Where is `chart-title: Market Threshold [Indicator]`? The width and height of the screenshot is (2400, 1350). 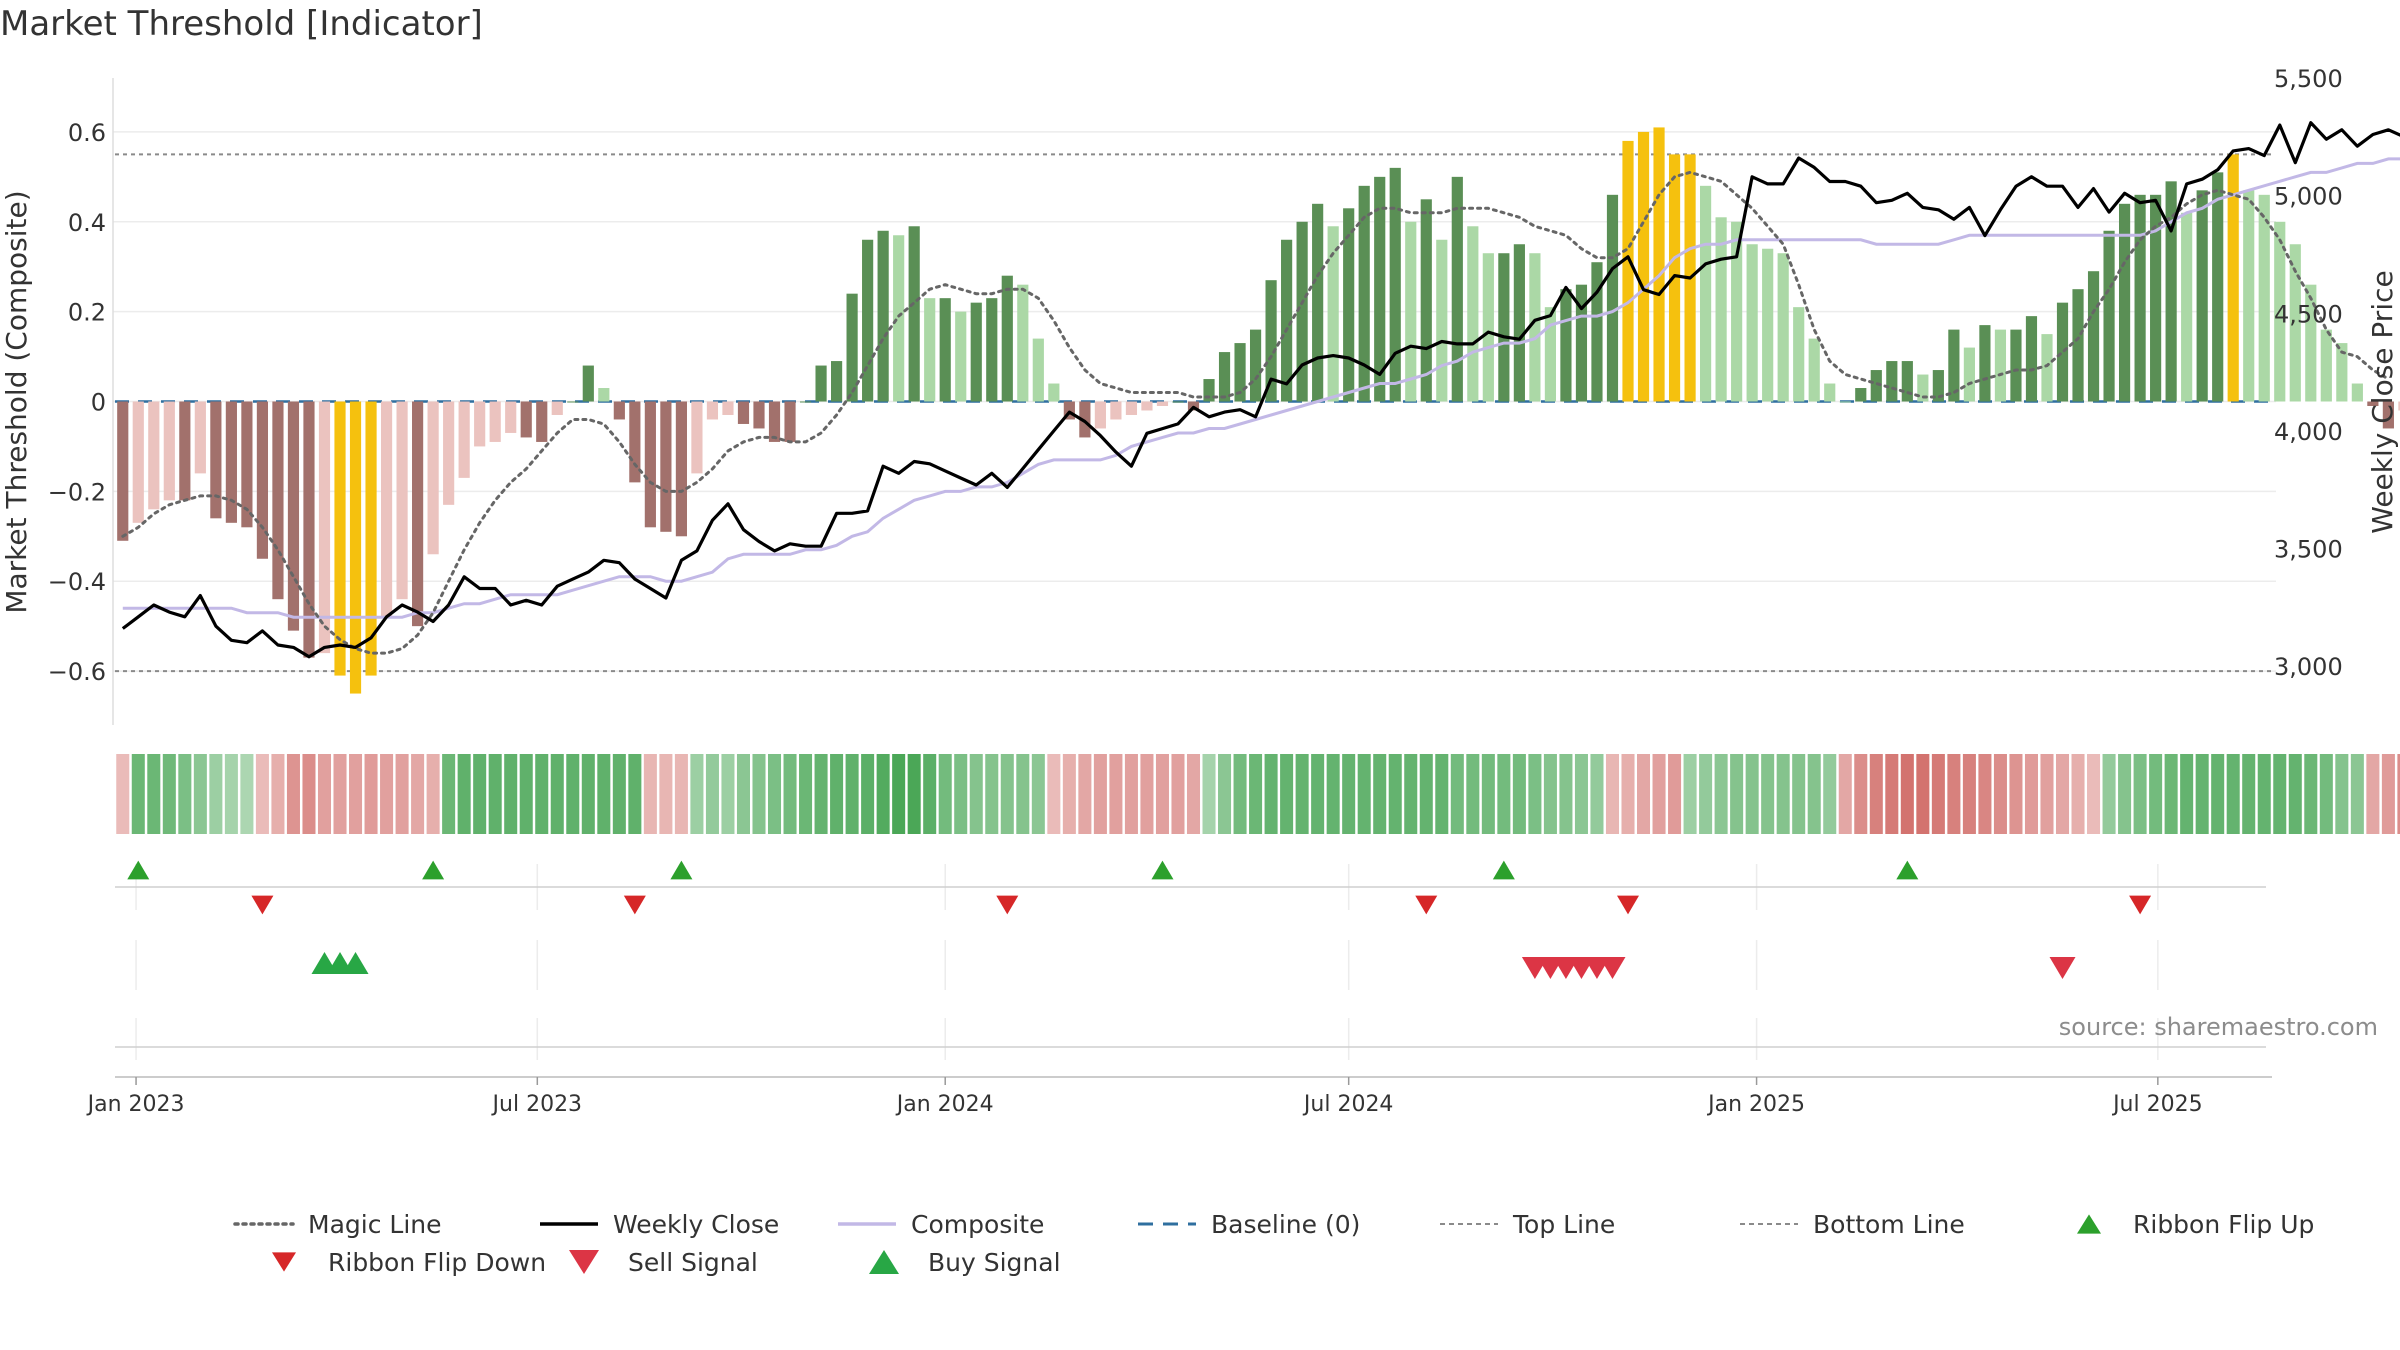 chart-title: Market Threshold [Indicator] is located at coordinates (241, 24).